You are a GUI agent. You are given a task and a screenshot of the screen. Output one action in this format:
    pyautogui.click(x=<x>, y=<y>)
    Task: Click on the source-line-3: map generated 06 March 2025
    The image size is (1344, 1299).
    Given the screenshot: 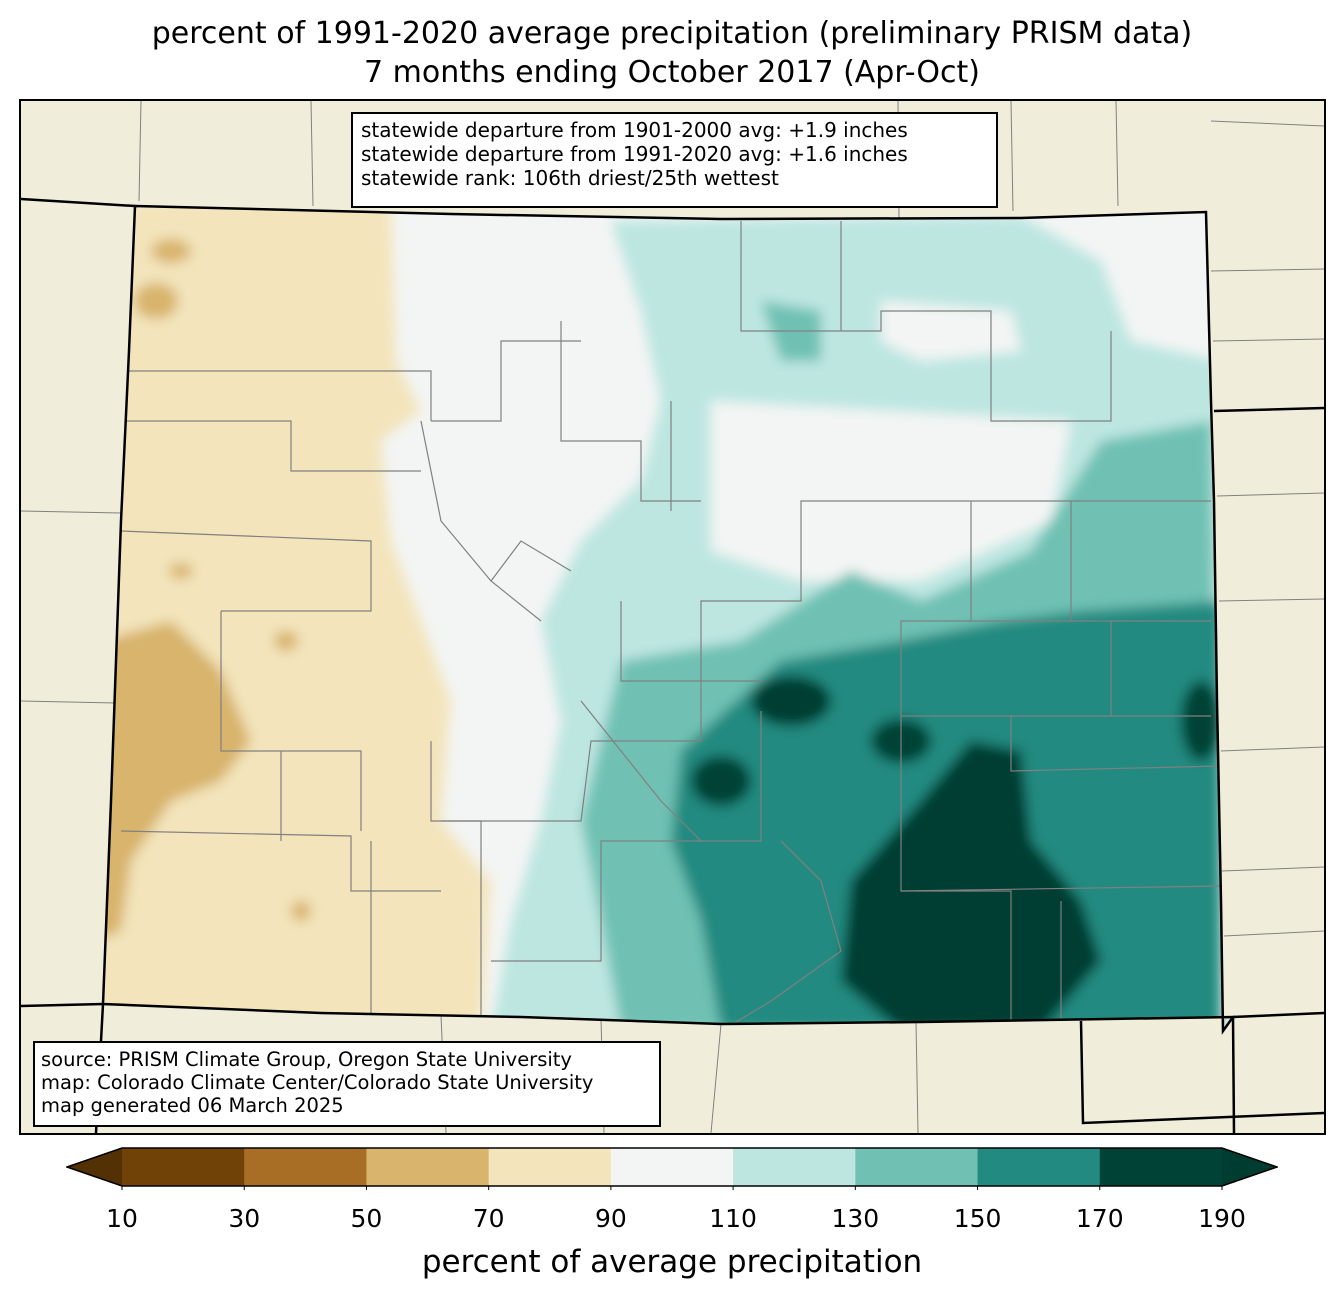 What is the action you would take?
    pyautogui.click(x=192, y=1105)
    